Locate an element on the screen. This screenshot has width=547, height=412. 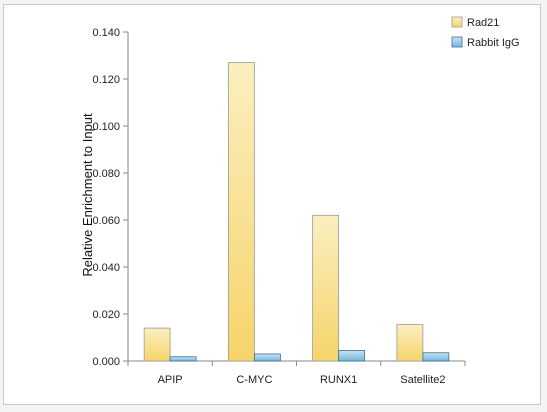
y-tick-label: 0.000 is located at coordinates (106, 362).